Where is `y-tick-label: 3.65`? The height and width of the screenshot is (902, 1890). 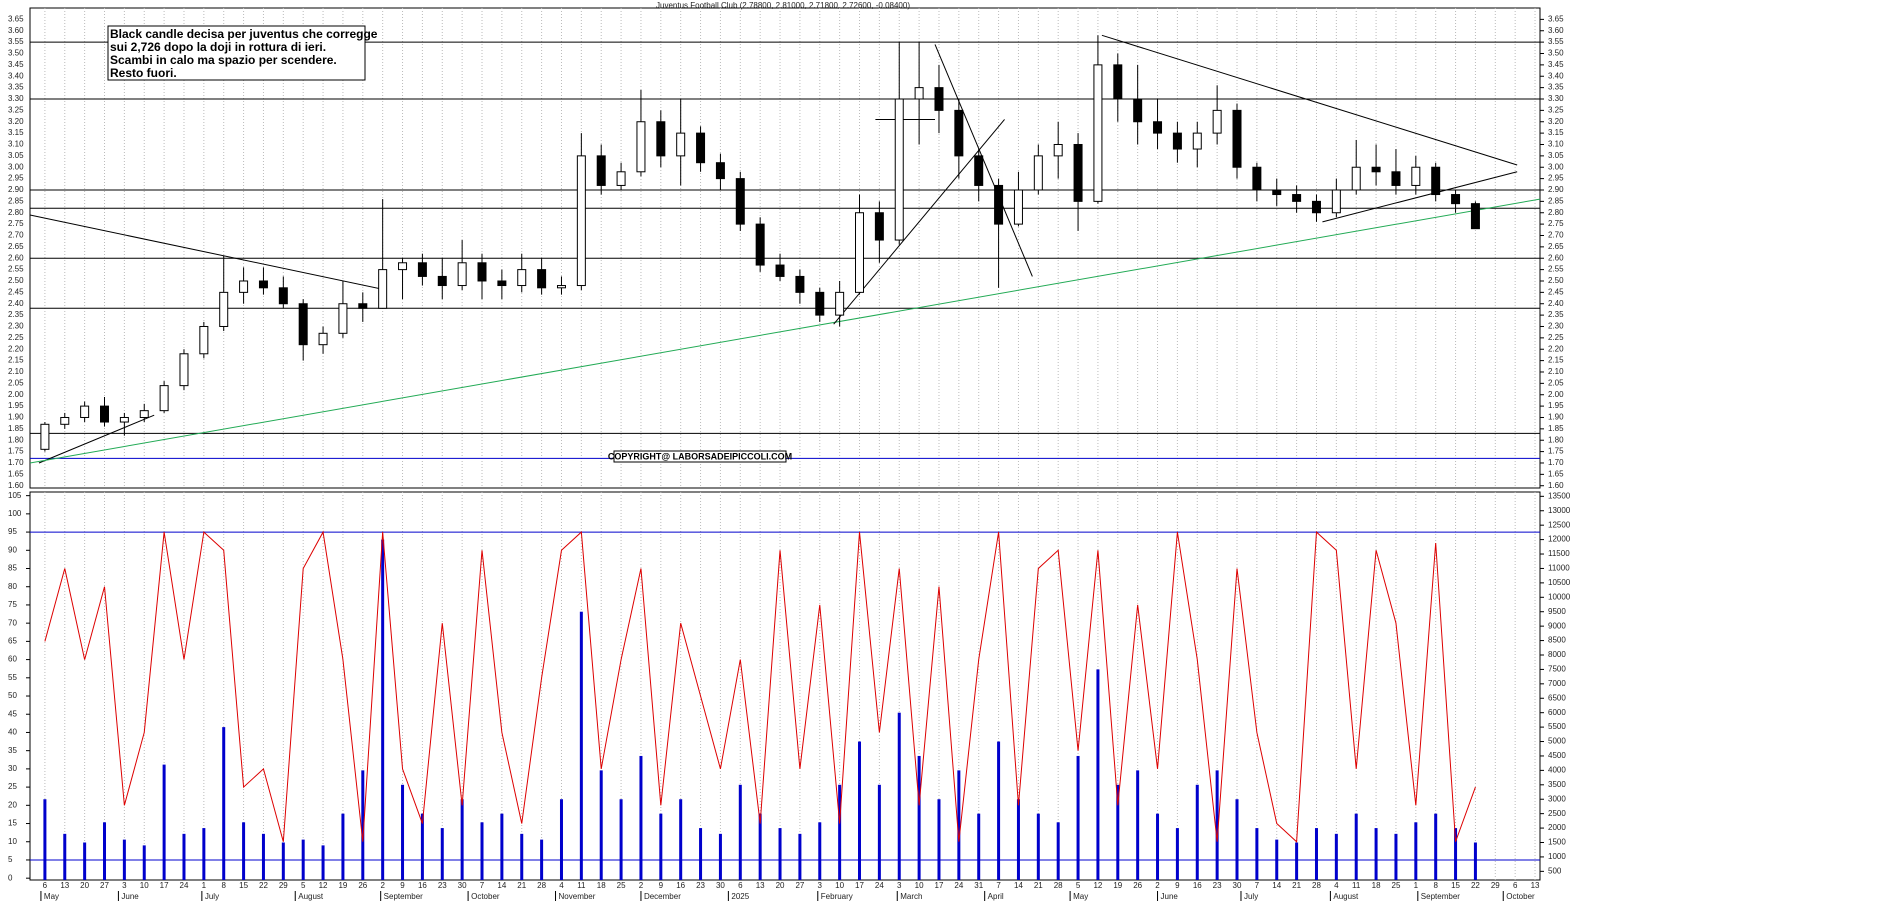 y-tick-label: 3.65 is located at coordinates (1556, 18).